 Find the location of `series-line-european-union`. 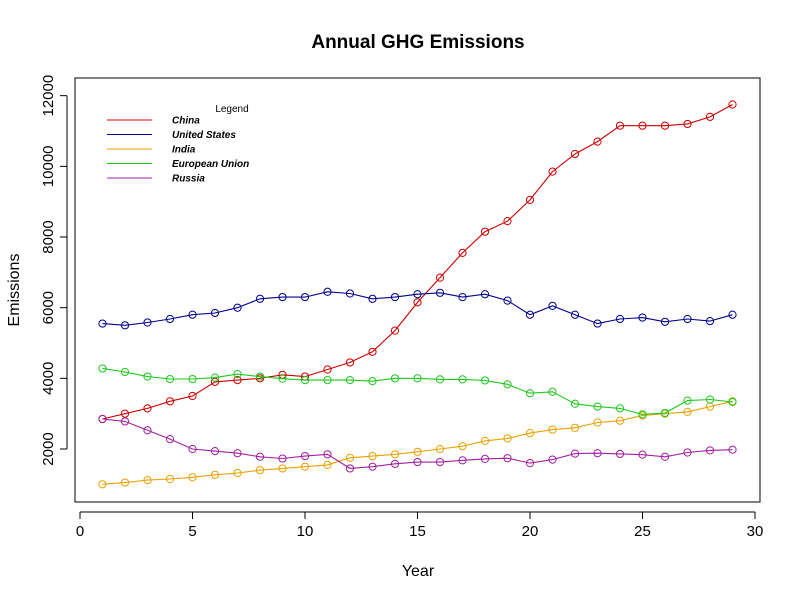

series-line-european-union is located at coordinates (417, 391).